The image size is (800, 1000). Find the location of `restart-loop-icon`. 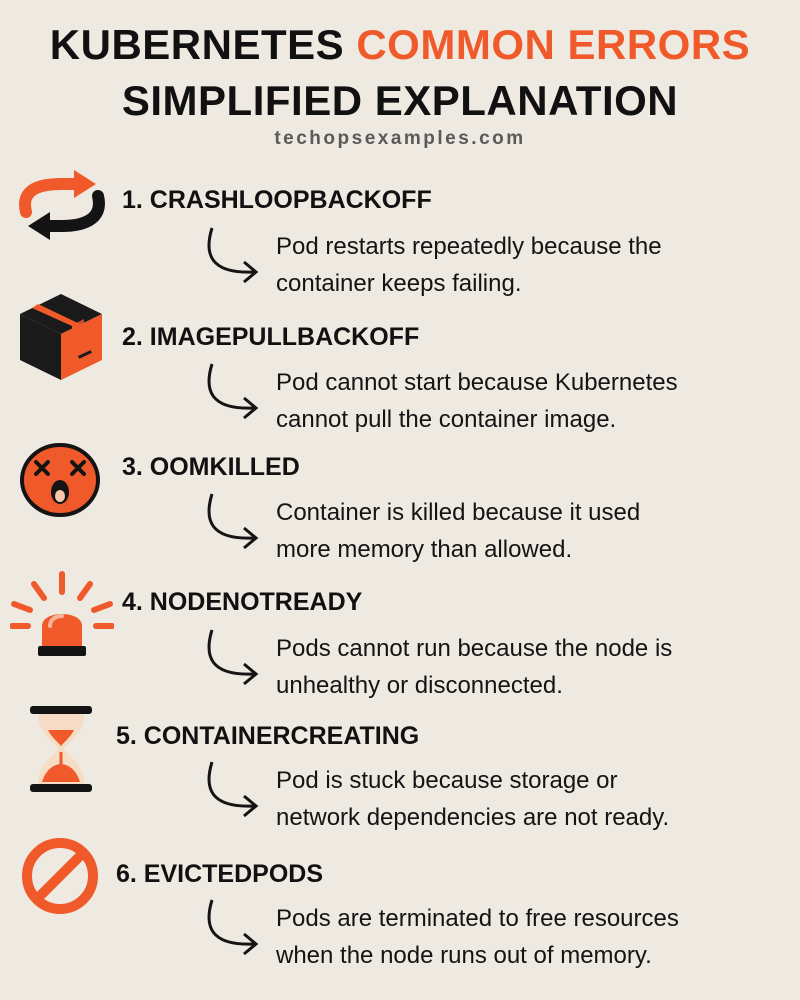

restart-loop-icon is located at coordinates (62, 204).